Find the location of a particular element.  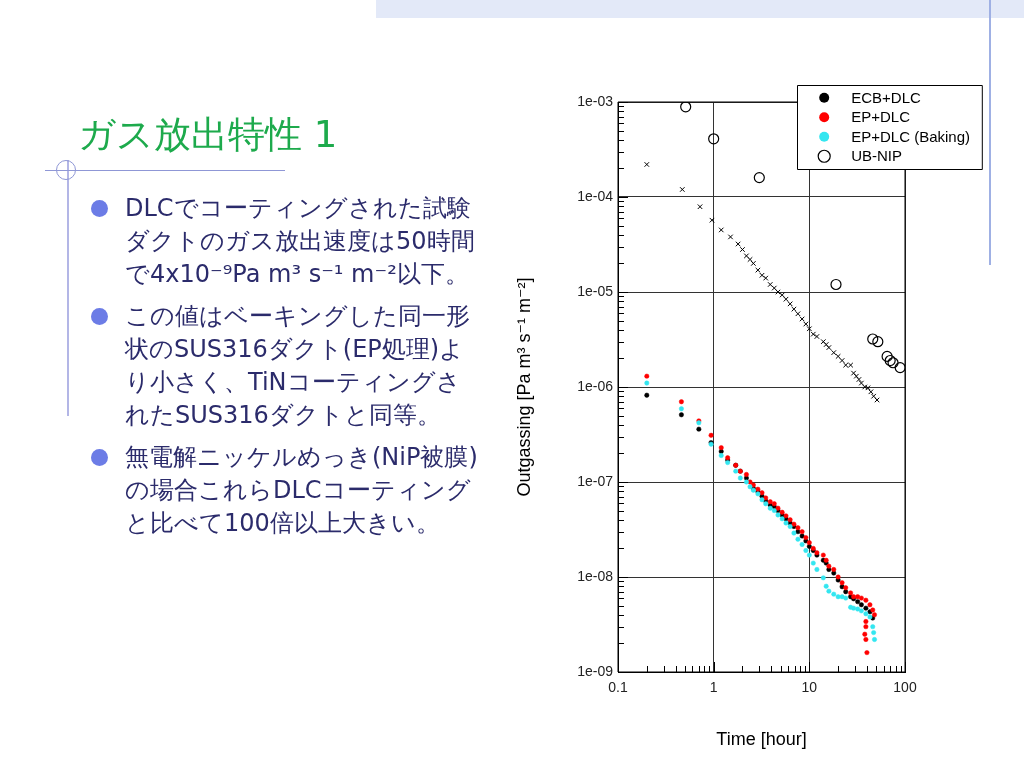

text: この値はベーキングした同一形状のSUS316ダクト(EP処理)より小さく、TiNコーティングされたSUS316ダクトと同等。 is located at coordinates (297, 365).